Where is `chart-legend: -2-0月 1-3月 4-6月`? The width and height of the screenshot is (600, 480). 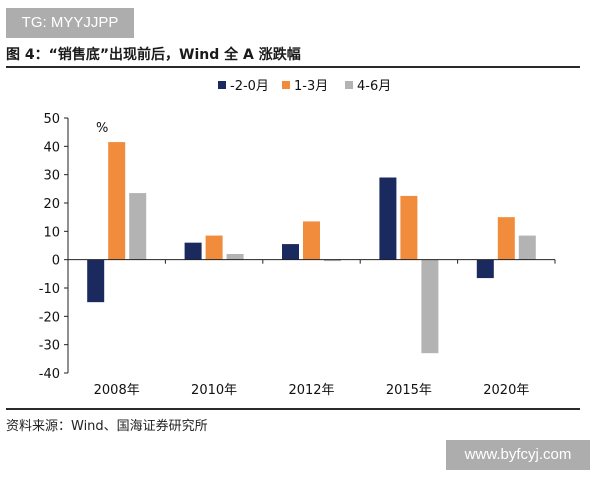
chart-legend: -2-0月 1-3月 4-6月 is located at coordinates (304, 86).